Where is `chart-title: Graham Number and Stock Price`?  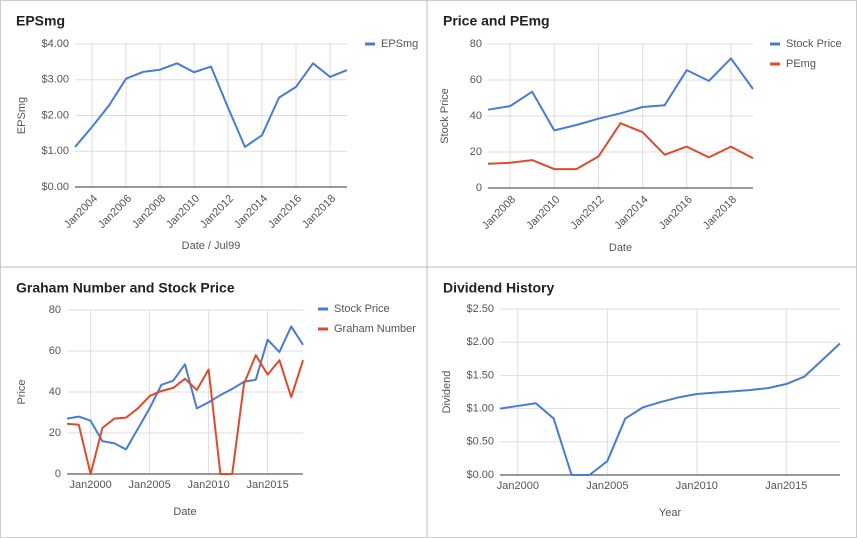
chart-title: Graham Number and Stock Price is located at coordinates (125, 288).